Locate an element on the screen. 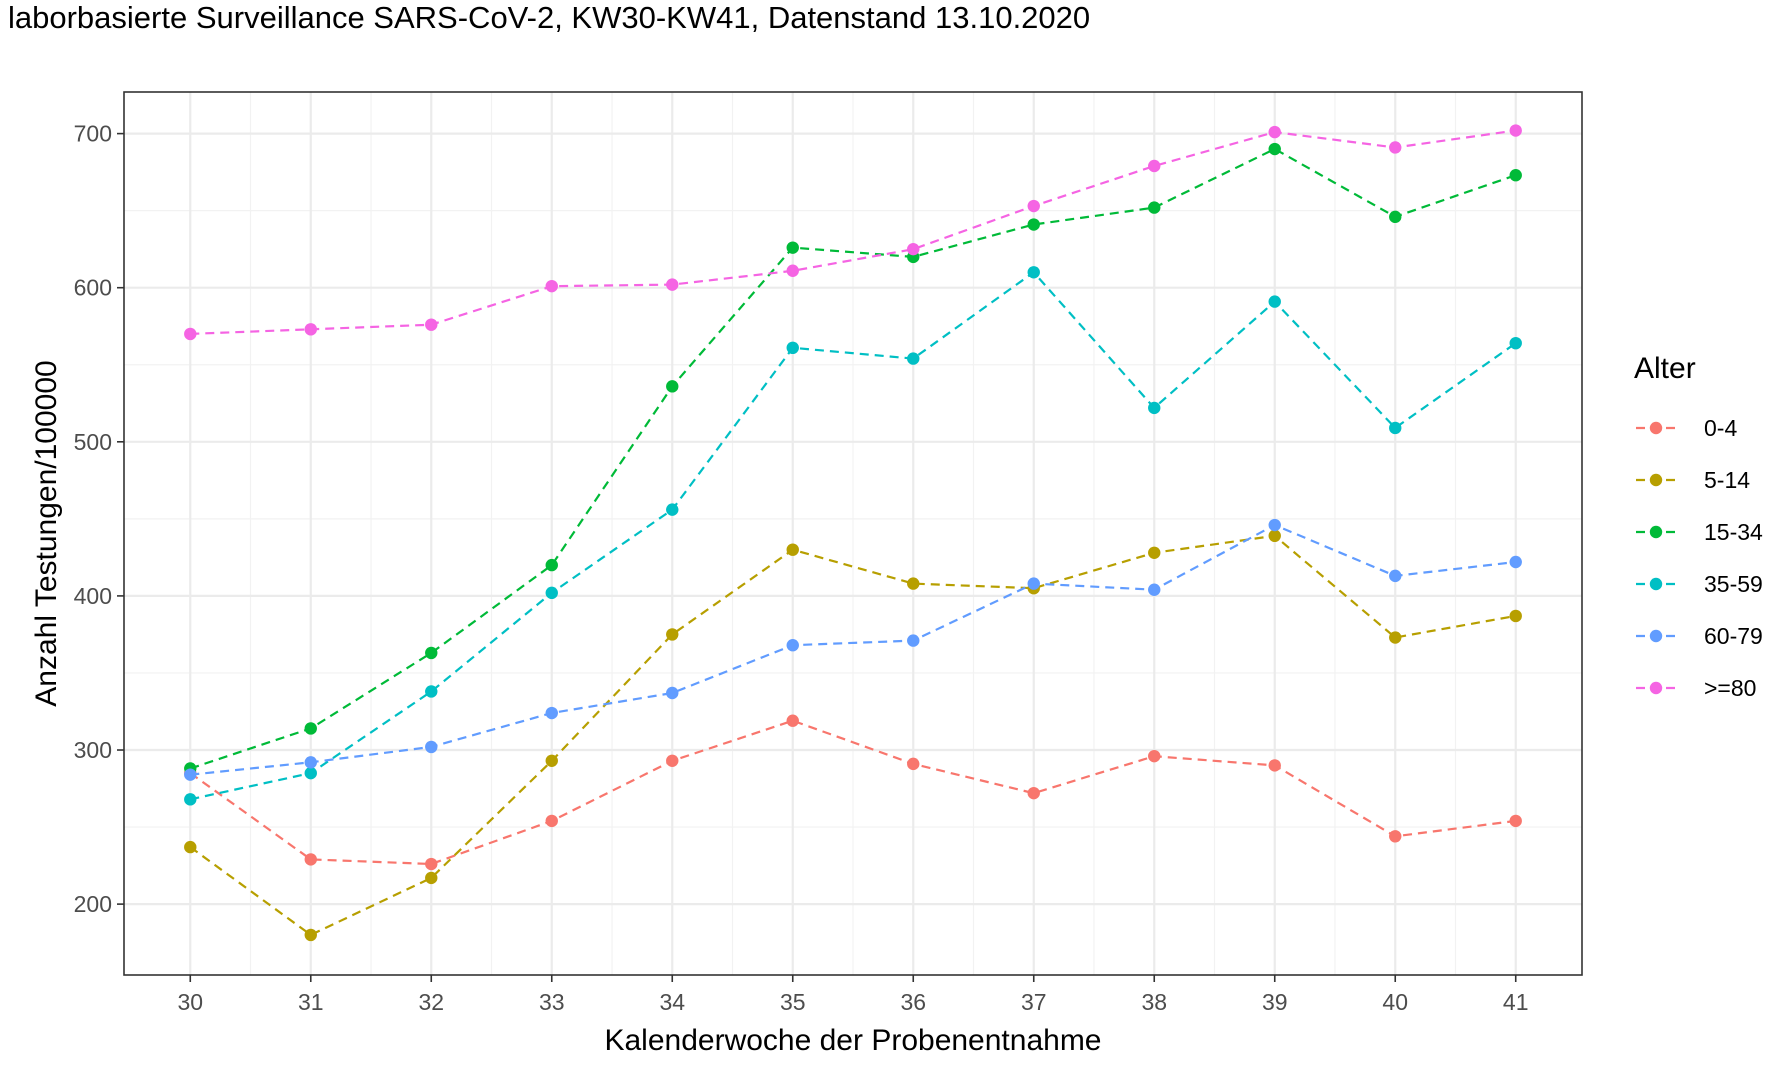  y-tick-label: 600 is located at coordinates (93, 288).